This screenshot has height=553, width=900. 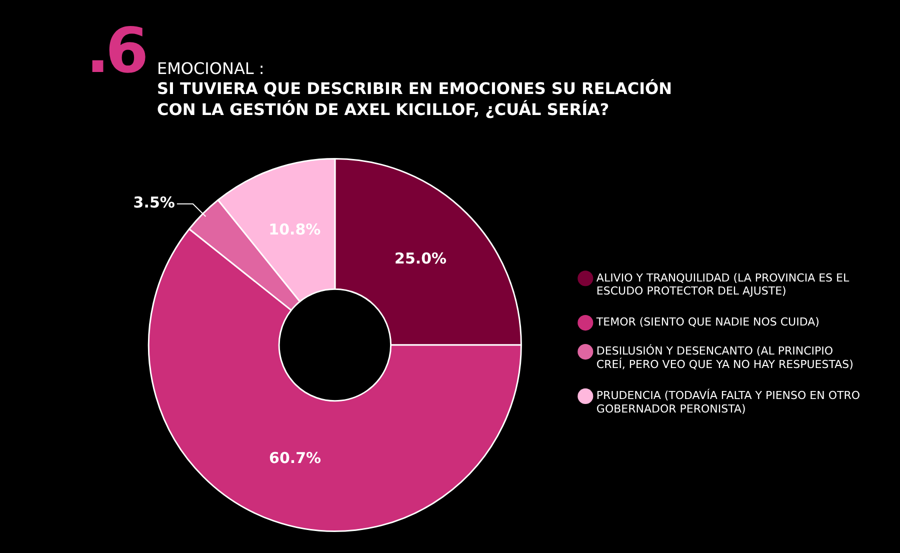 I want to click on data-label: 60.7%, so click(x=295, y=458).